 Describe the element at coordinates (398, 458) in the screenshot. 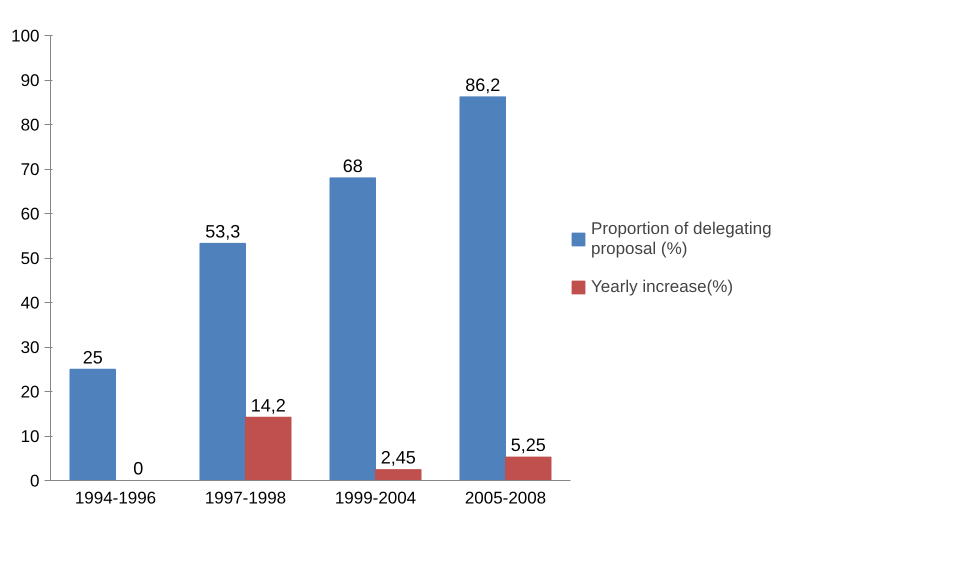

I see `data-label: 2,45` at that location.